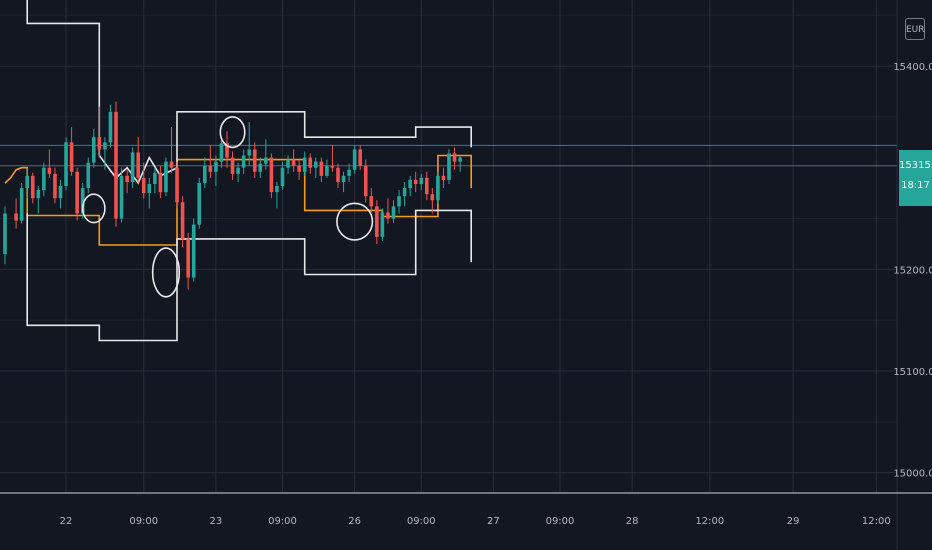  I want to click on price-tick-label: 15100.0, so click(912, 372).